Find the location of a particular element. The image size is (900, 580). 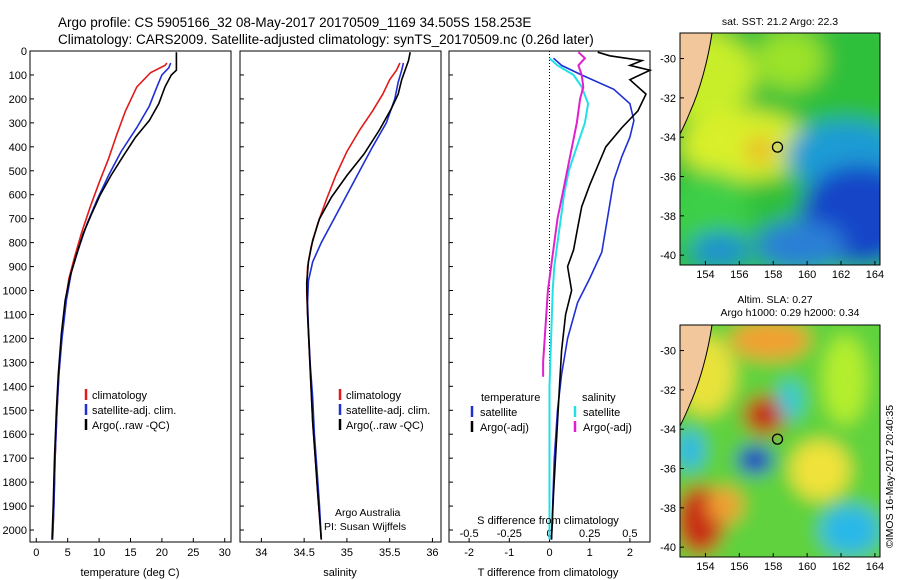

x-tick-label: 25 is located at coordinates (193, 553).